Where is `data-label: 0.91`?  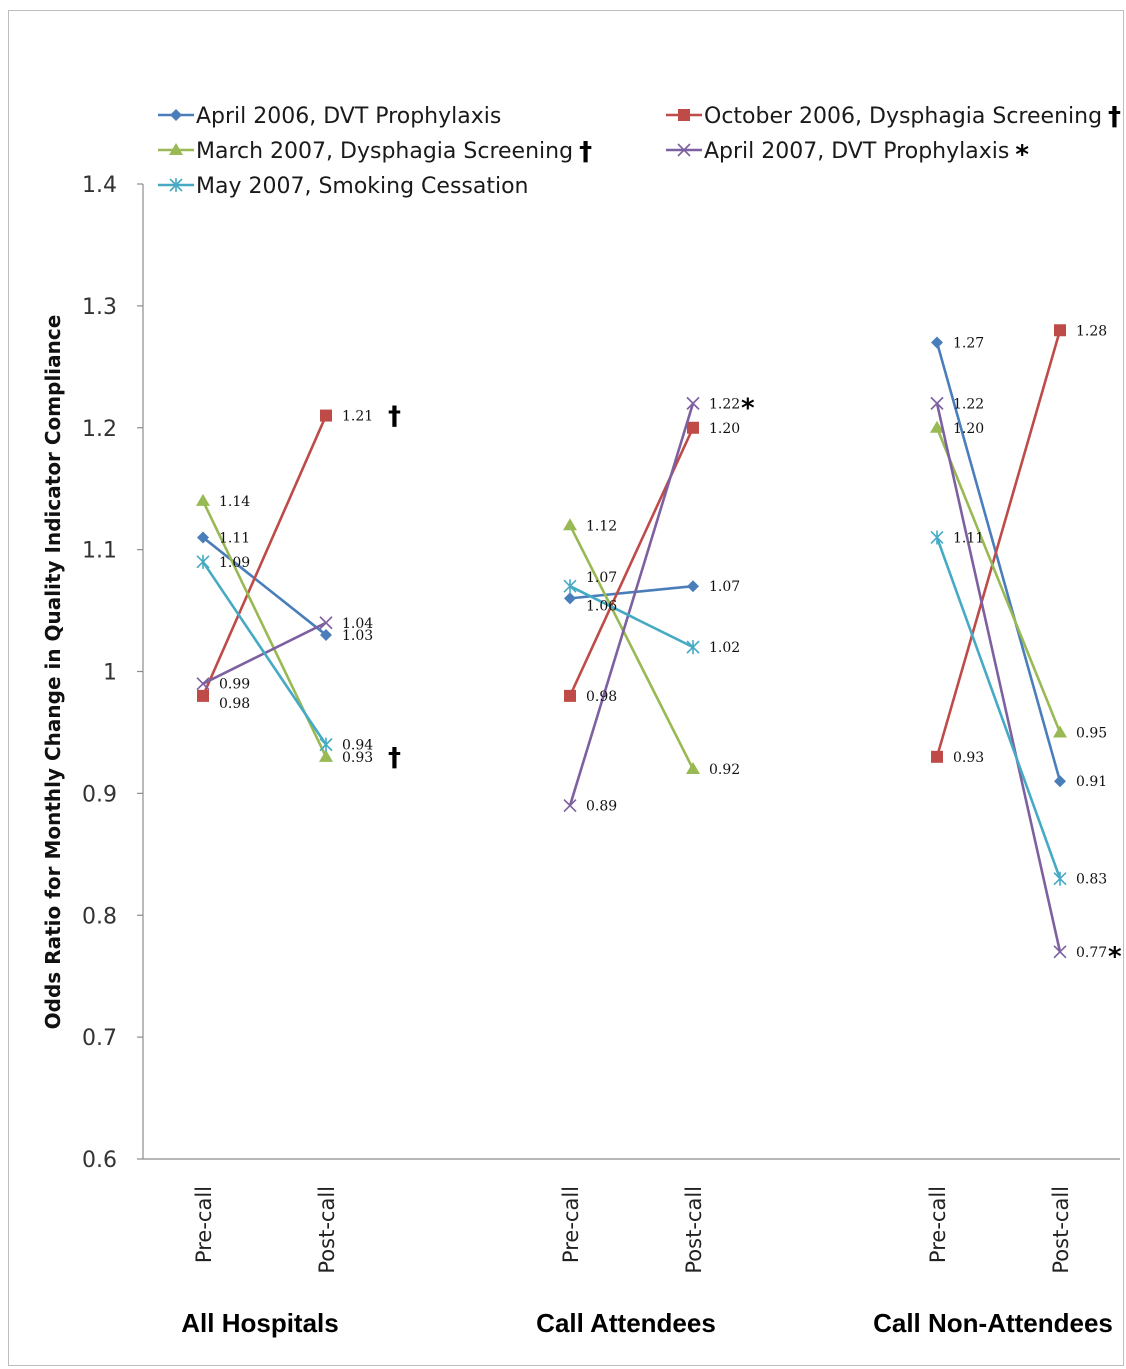 data-label: 0.91 is located at coordinates (1091, 782).